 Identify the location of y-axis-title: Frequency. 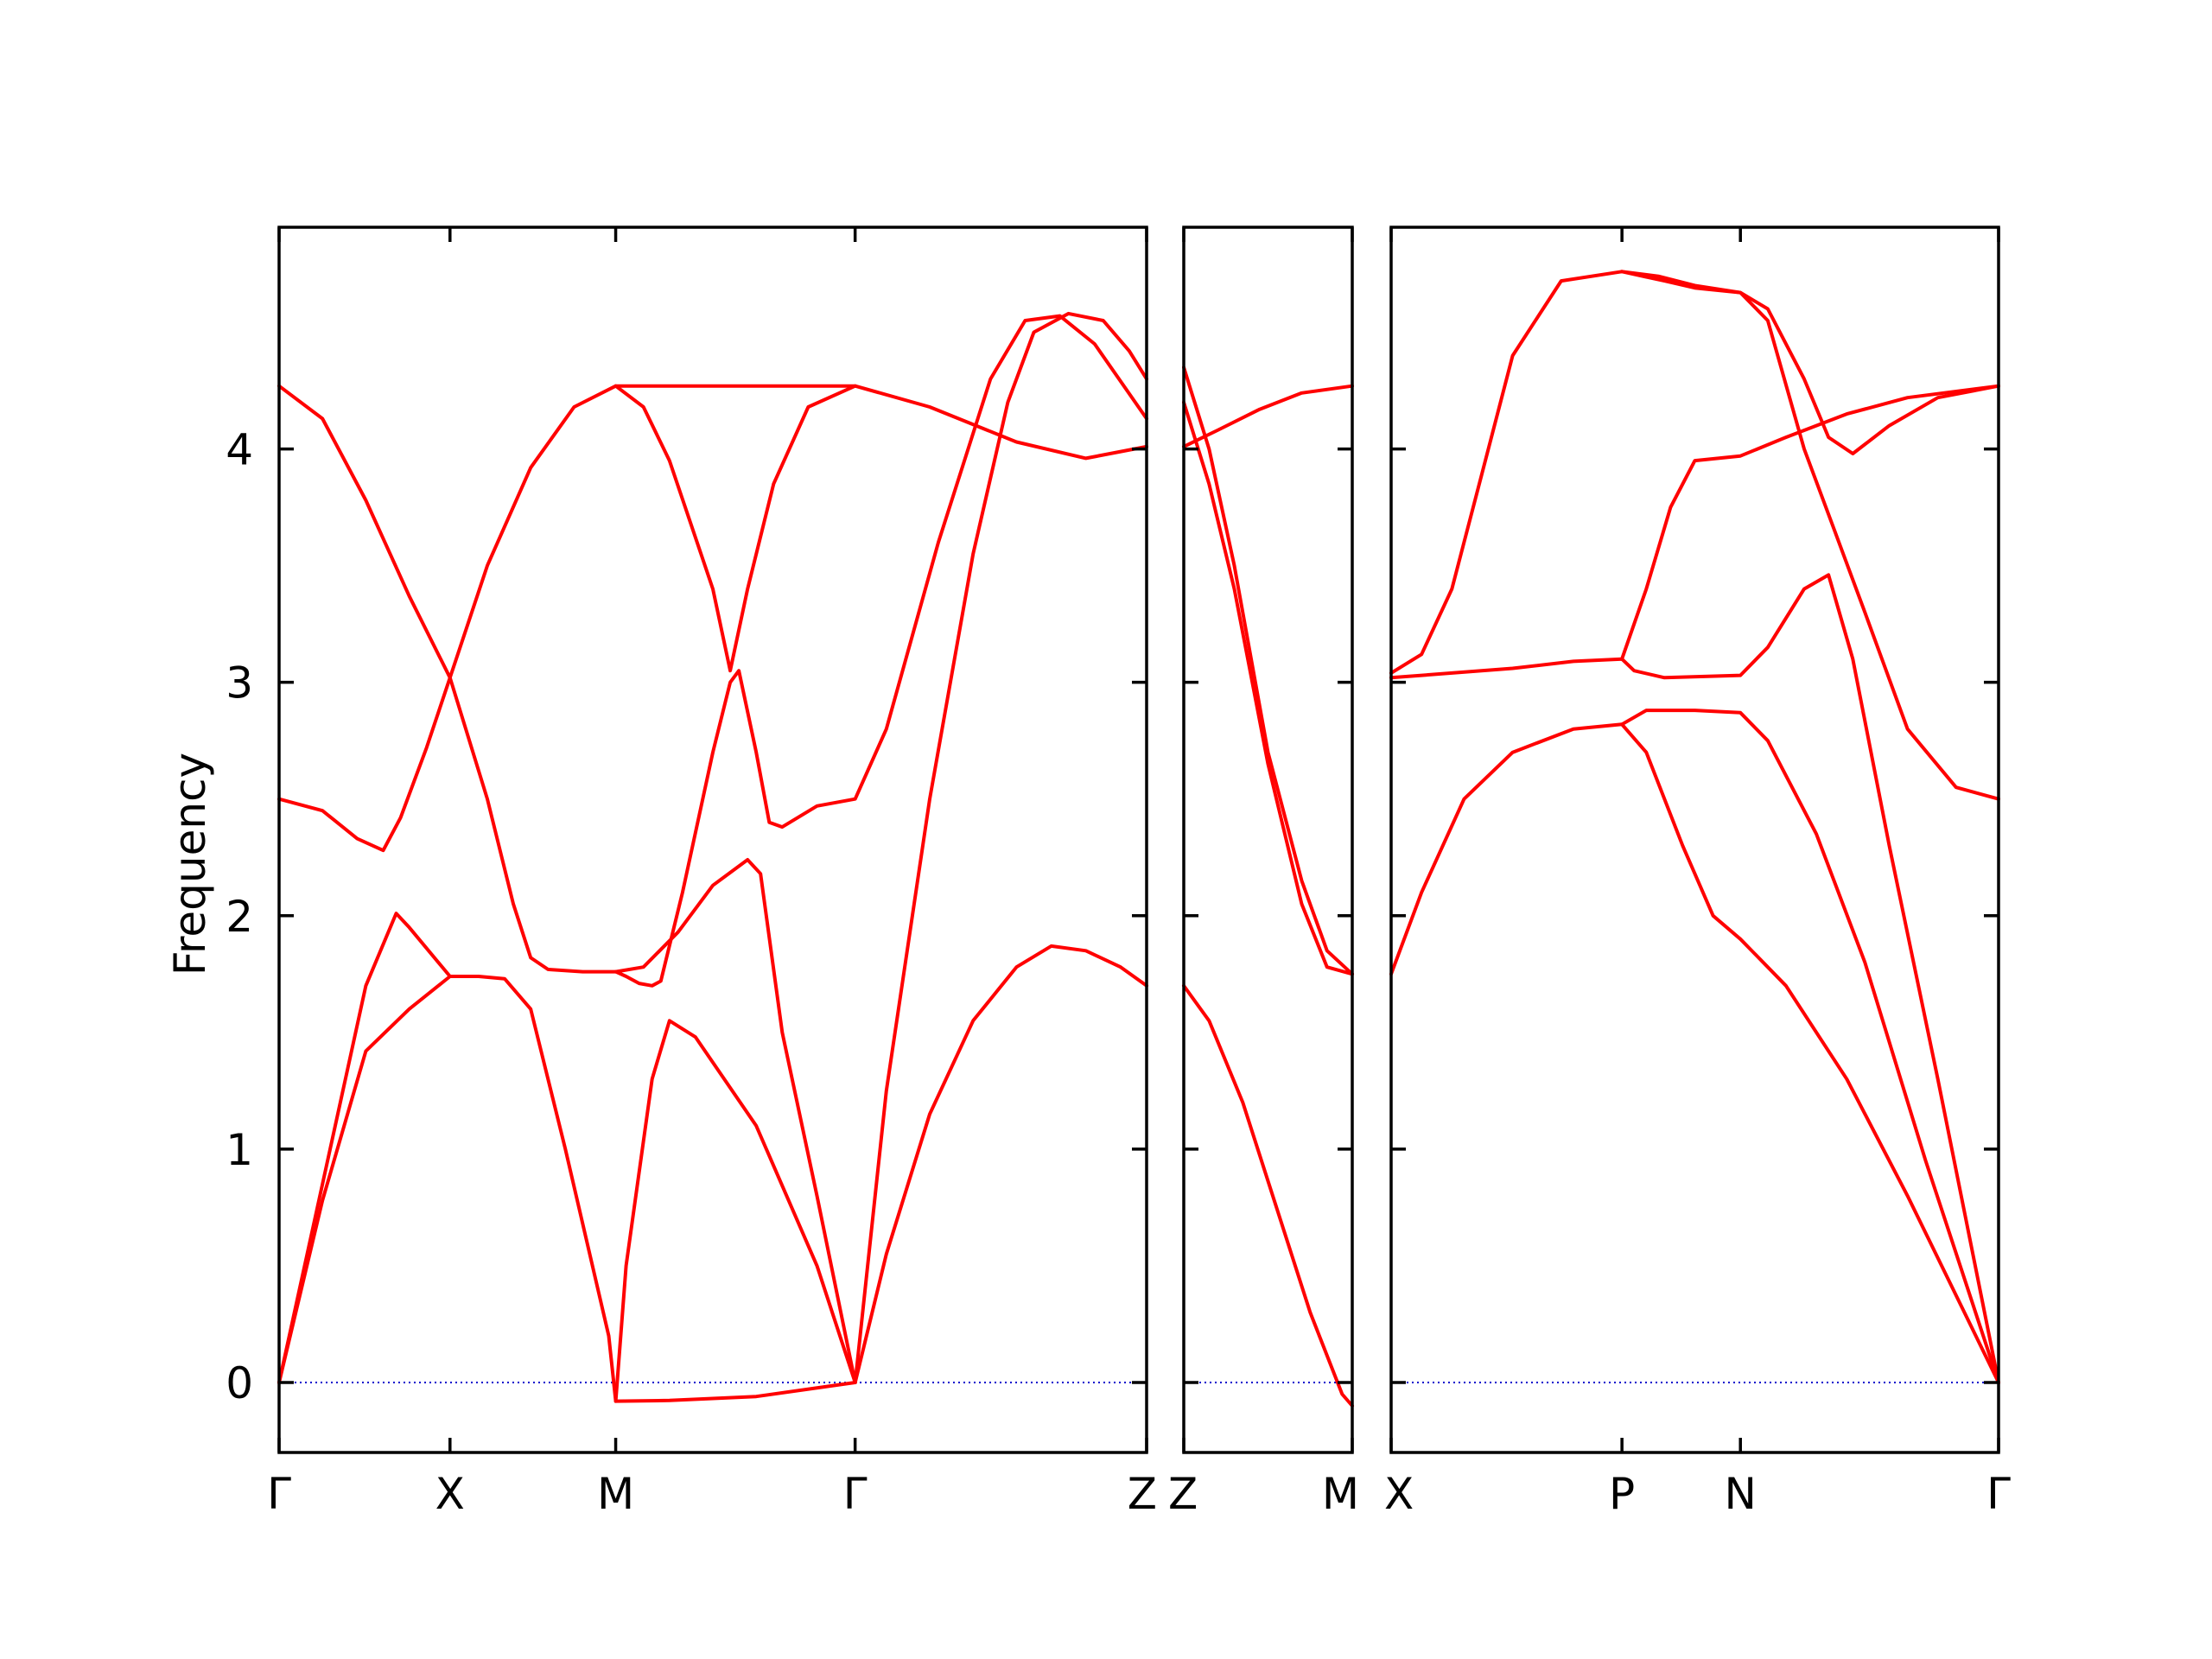
(190, 864).